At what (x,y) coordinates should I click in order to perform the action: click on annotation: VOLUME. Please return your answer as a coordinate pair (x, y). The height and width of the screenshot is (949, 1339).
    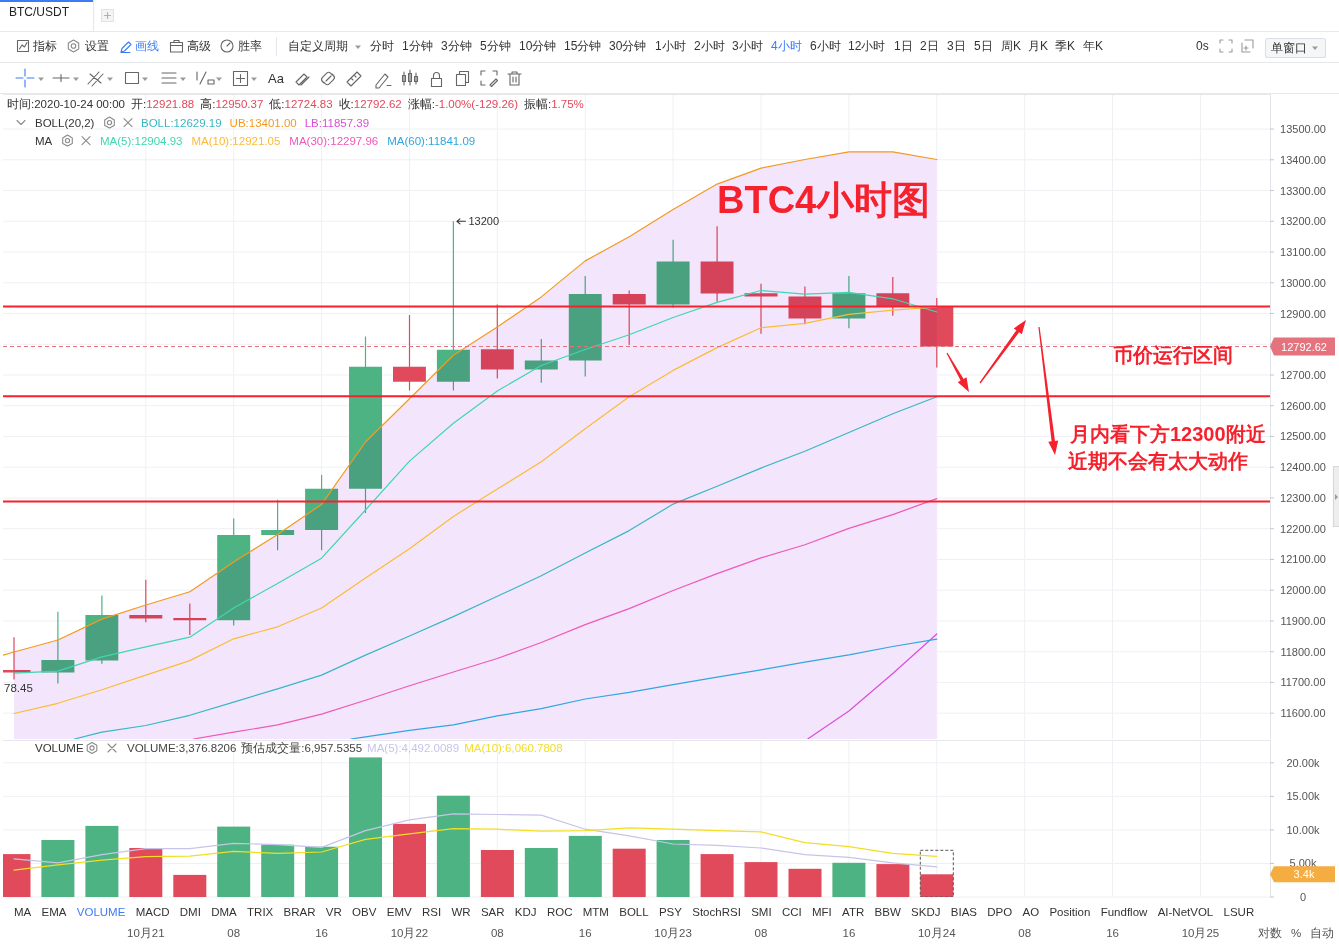
    Looking at the image, I should click on (59, 748).